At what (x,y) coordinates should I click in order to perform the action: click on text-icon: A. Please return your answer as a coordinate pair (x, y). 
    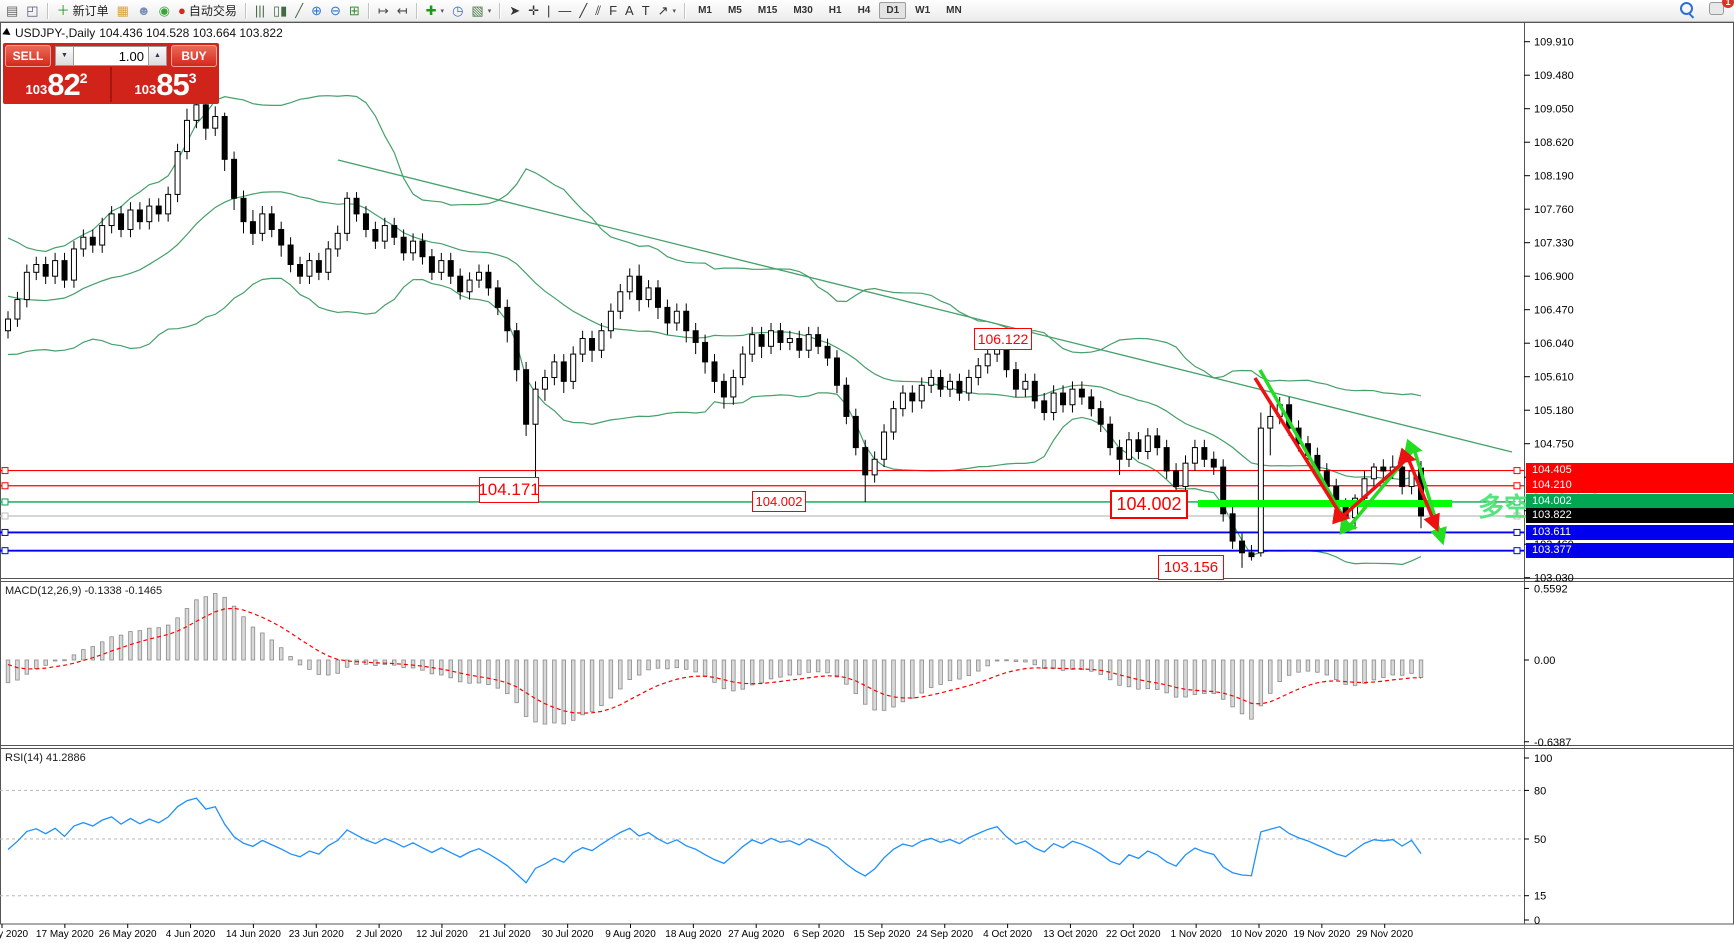
    Looking at the image, I should click on (629, 10).